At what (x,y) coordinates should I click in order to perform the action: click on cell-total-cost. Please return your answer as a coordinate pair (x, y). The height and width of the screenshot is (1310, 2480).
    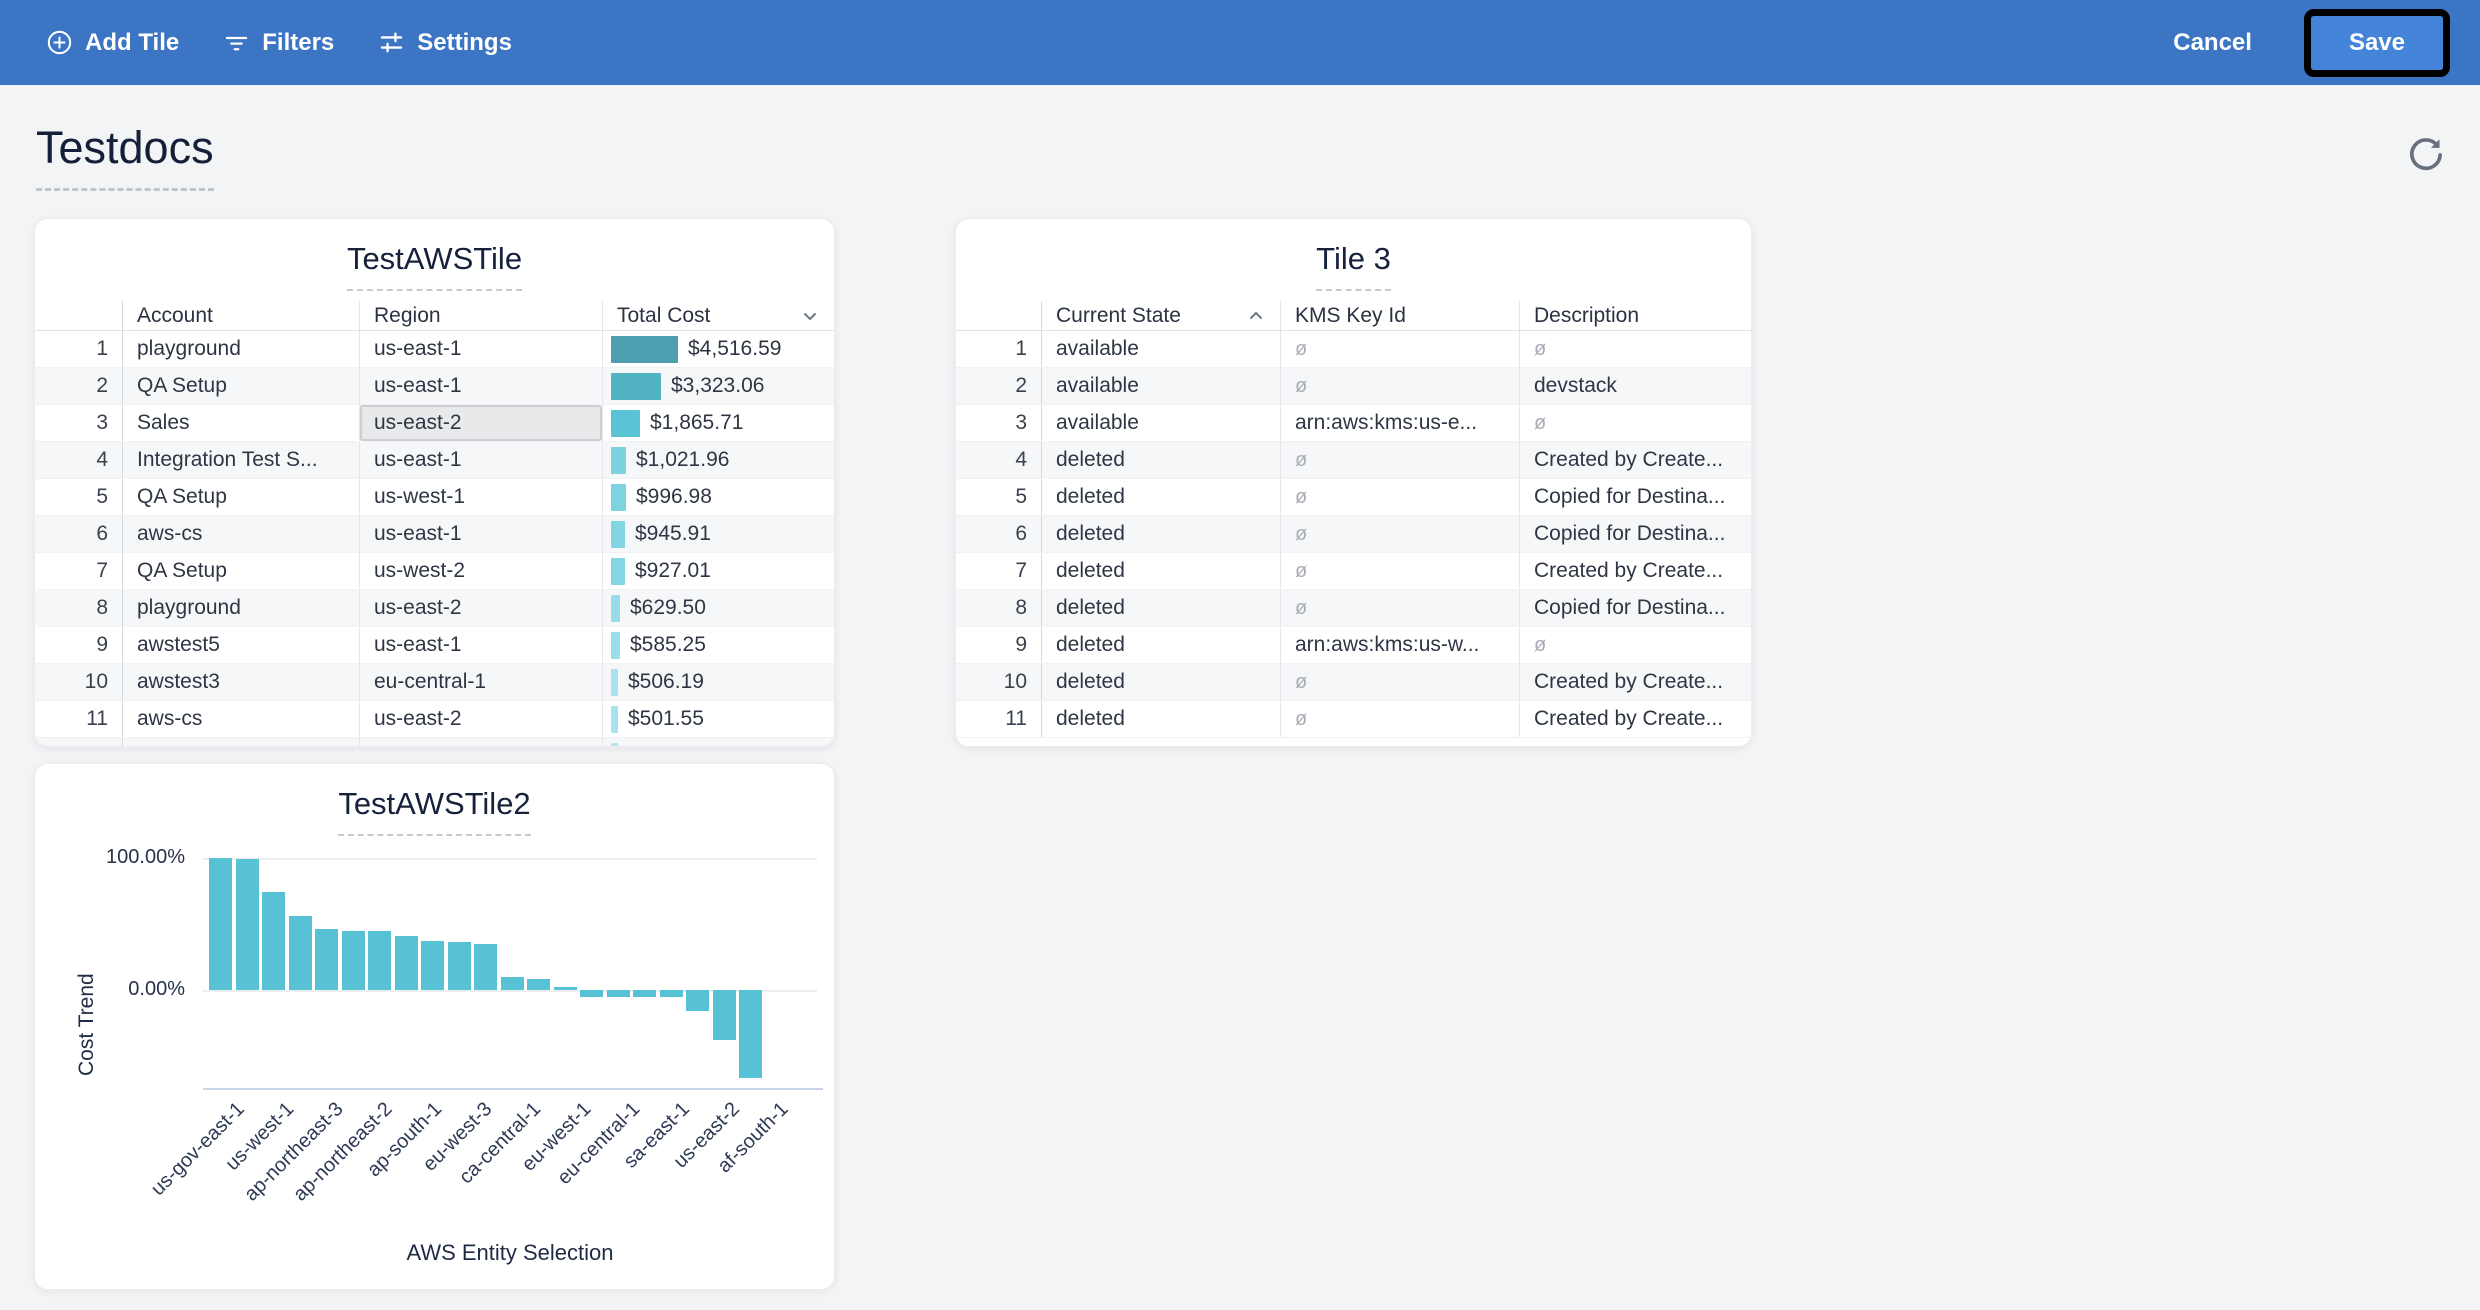
    Looking at the image, I should click on (718, 742).